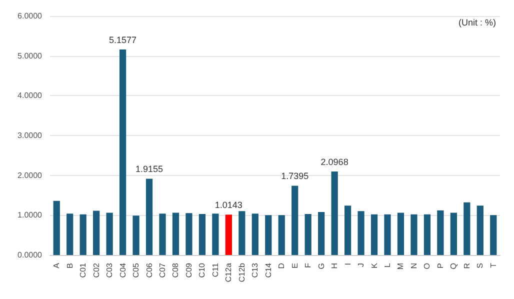  What do you see at coordinates (374, 265) in the screenshot?
I see `x-tick-label: K` at bounding box center [374, 265].